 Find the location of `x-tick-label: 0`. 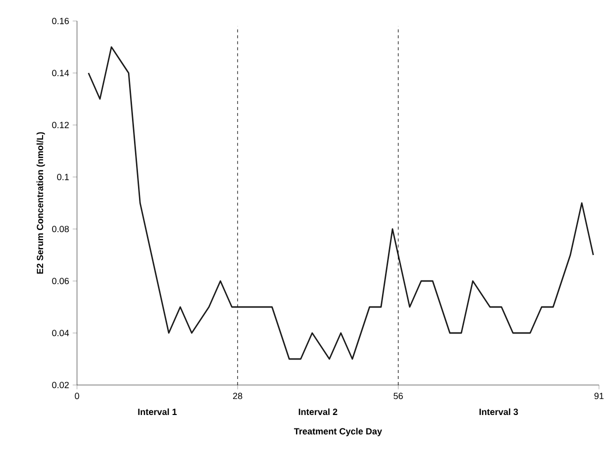

x-tick-label: 0 is located at coordinates (77, 396).